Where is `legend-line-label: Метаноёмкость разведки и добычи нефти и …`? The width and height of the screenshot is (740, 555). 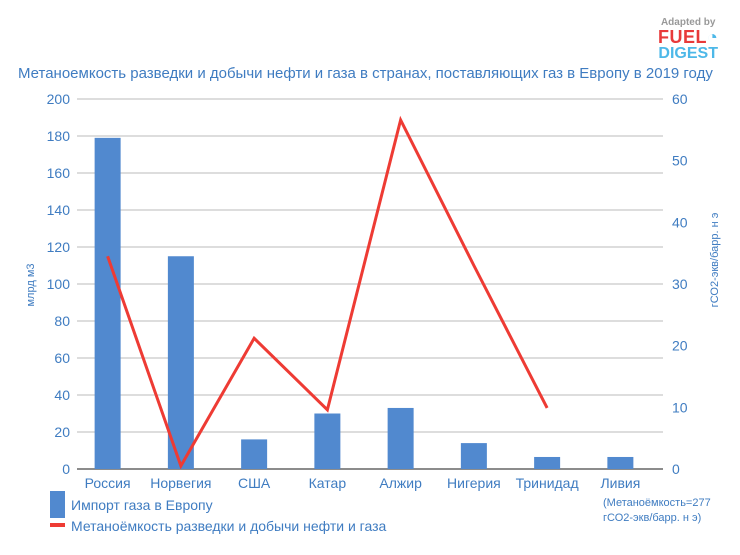 legend-line-label: Метаноёмкость разведки и добычи нефти и … is located at coordinates (229, 526).